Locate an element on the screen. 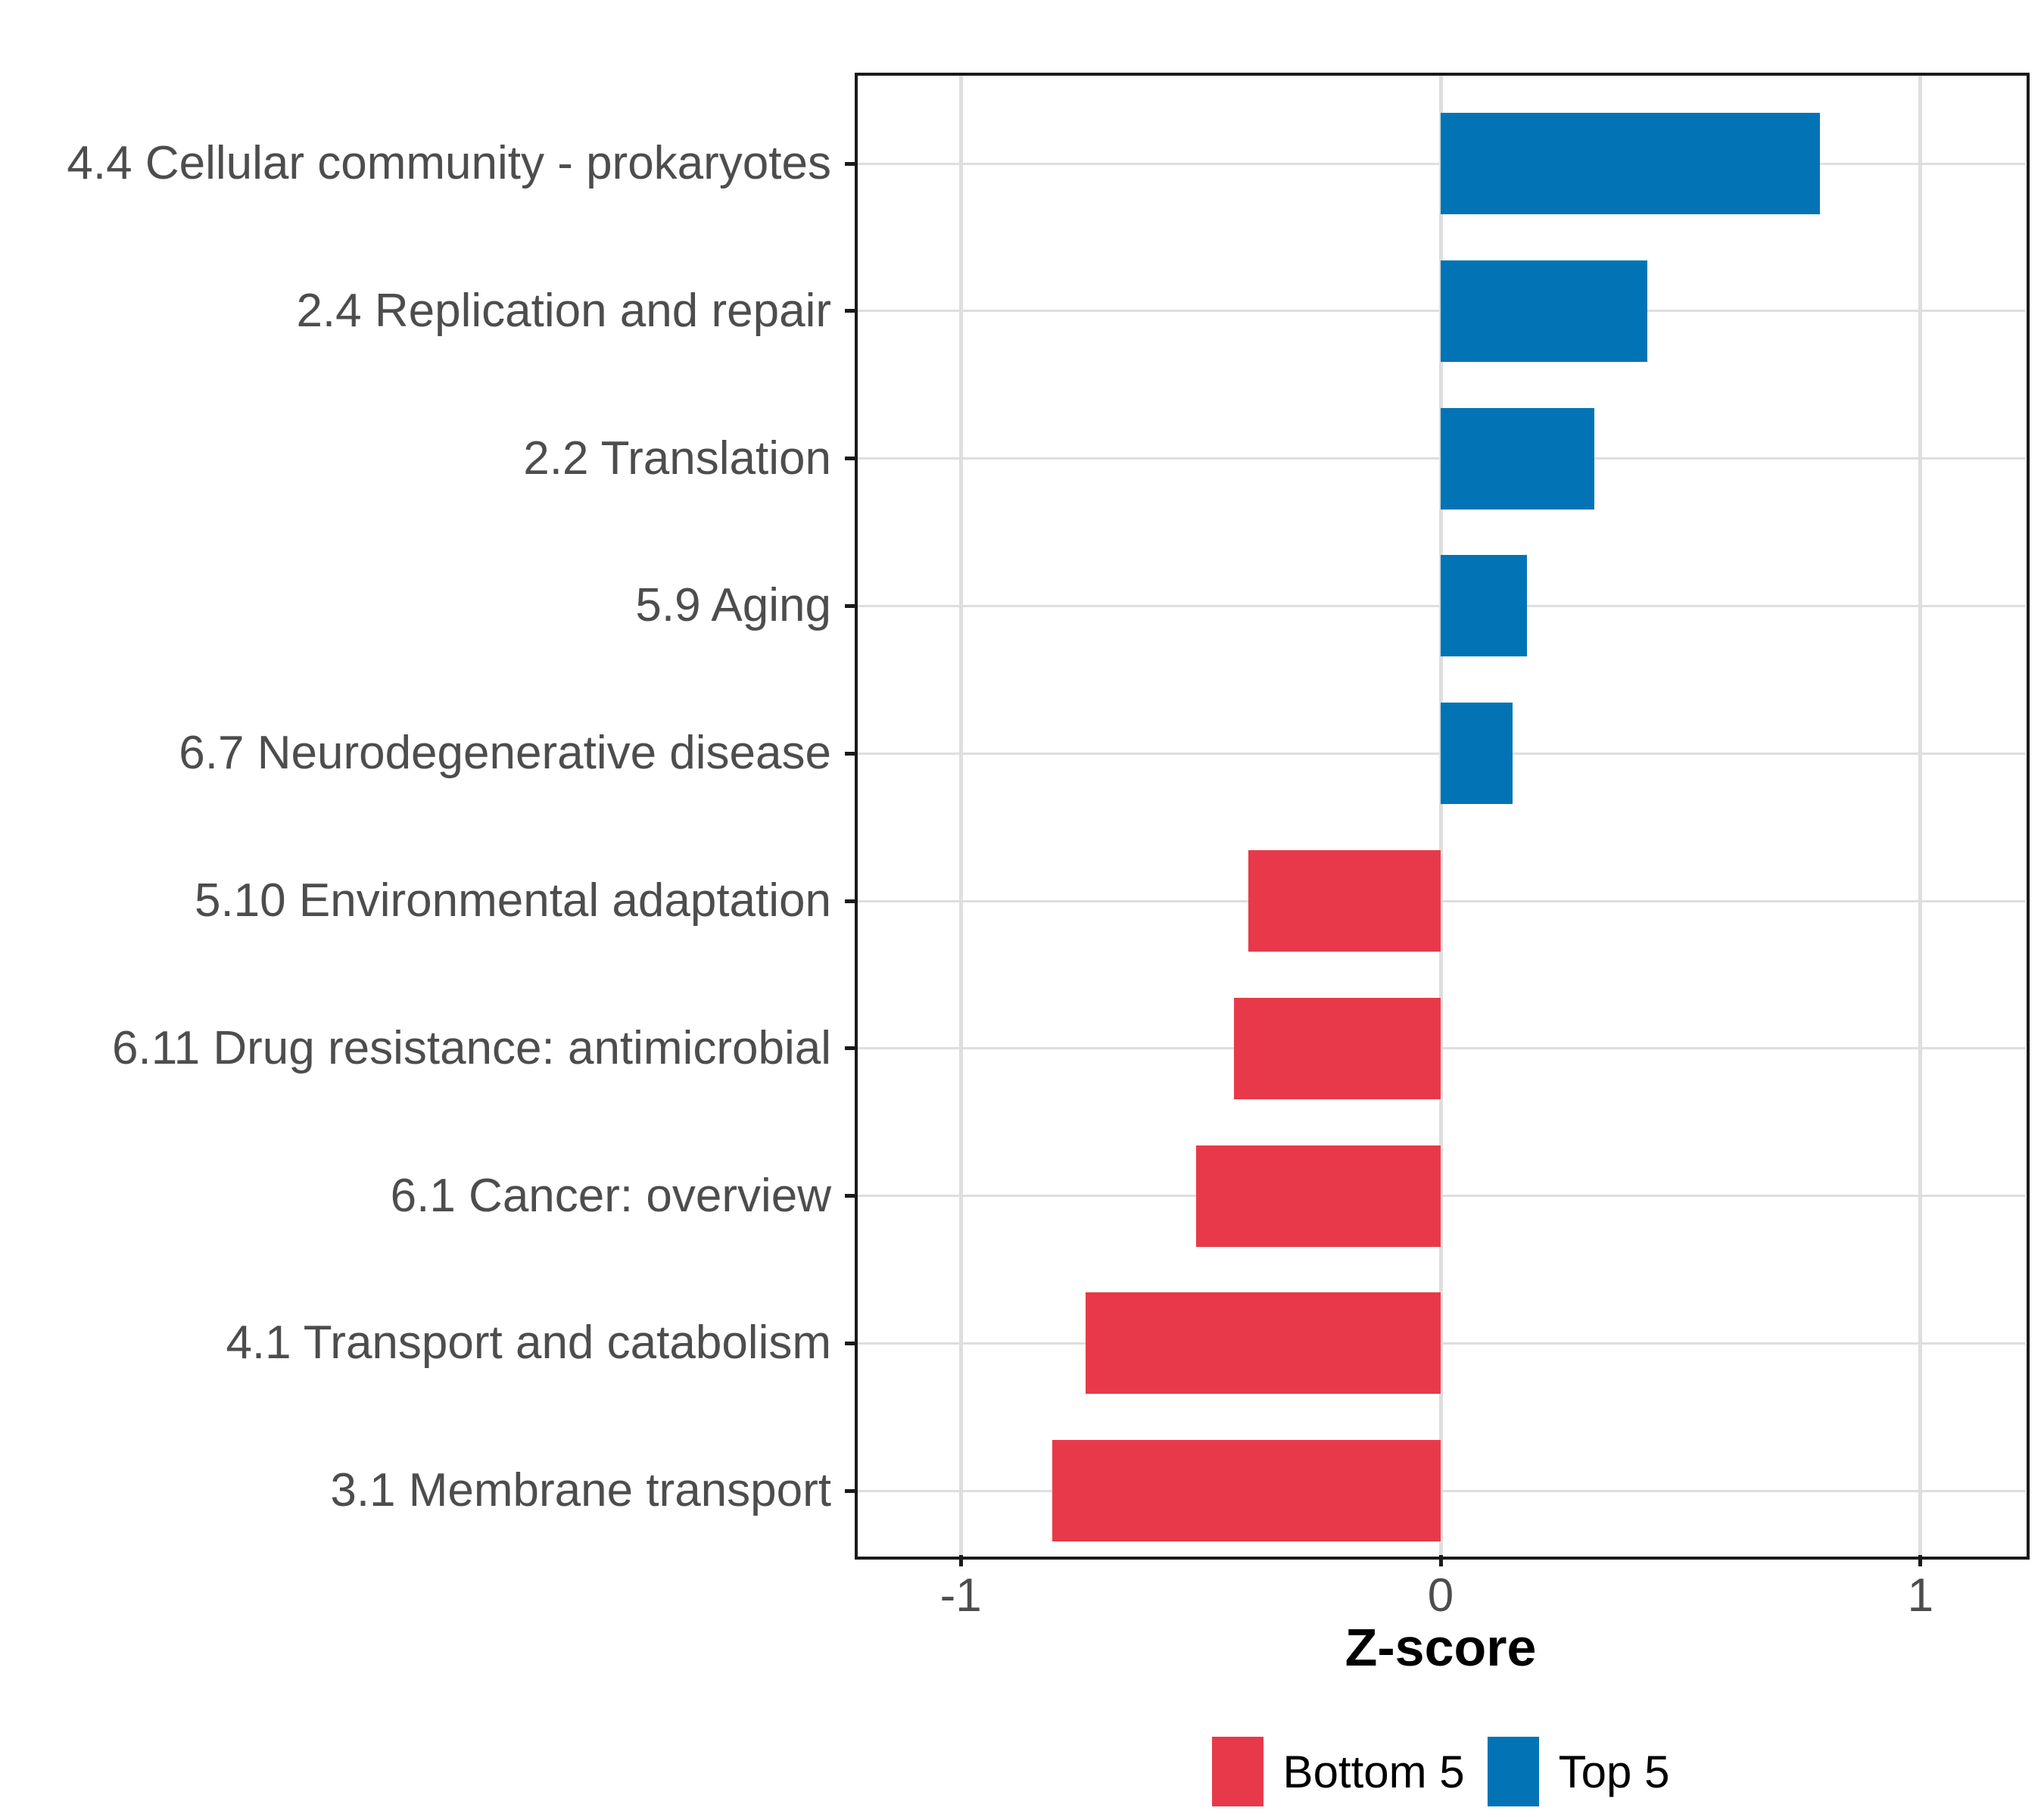  y-axis-label: 6.1 Cancer: overview is located at coordinates (610, 1195).